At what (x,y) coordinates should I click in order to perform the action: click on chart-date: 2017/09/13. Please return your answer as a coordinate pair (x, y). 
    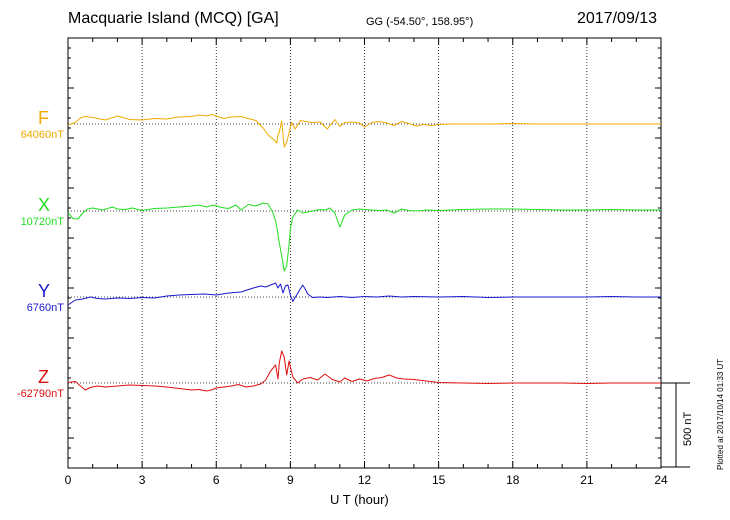
    Looking at the image, I should click on (617, 18).